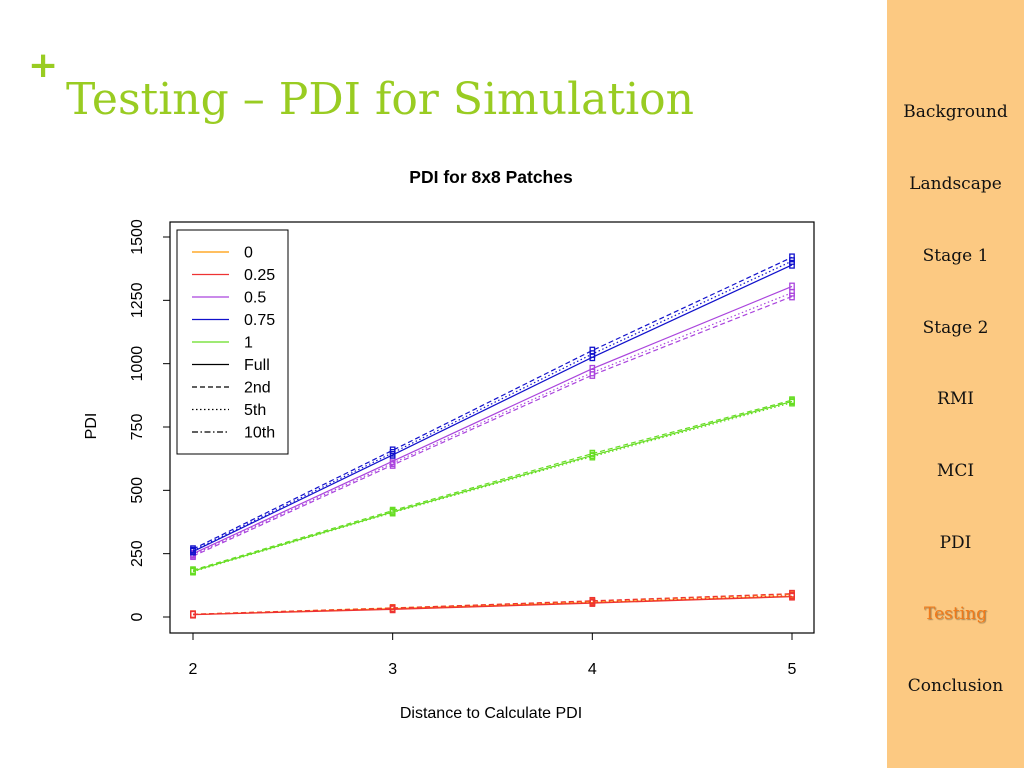  I want to click on nav-item-pdi: PDI, so click(955, 543).